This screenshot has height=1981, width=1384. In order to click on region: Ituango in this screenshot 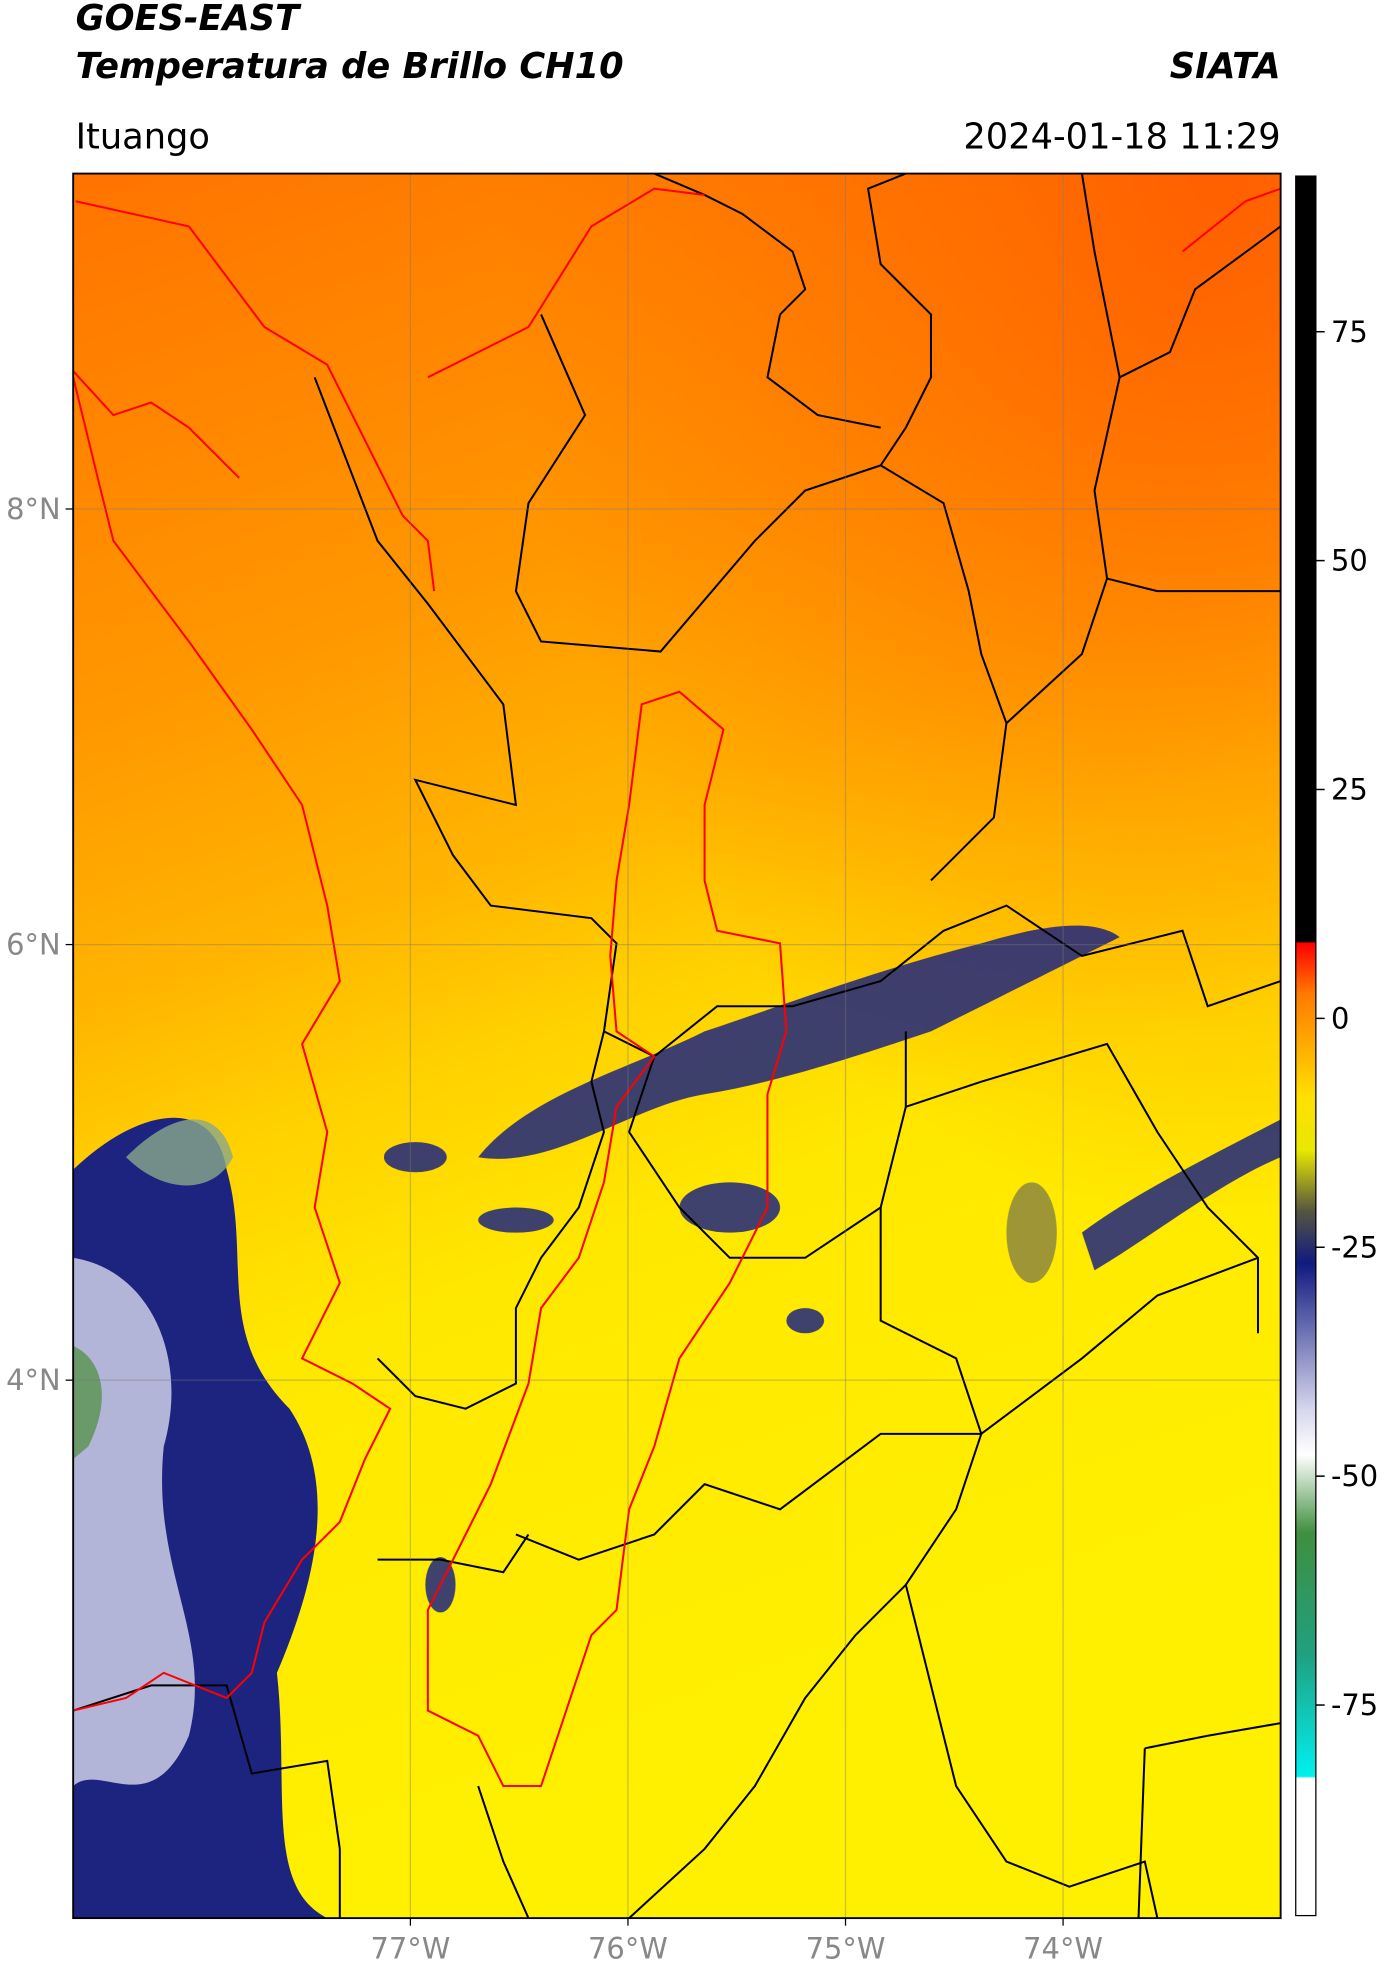, I will do `click(143, 136)`.